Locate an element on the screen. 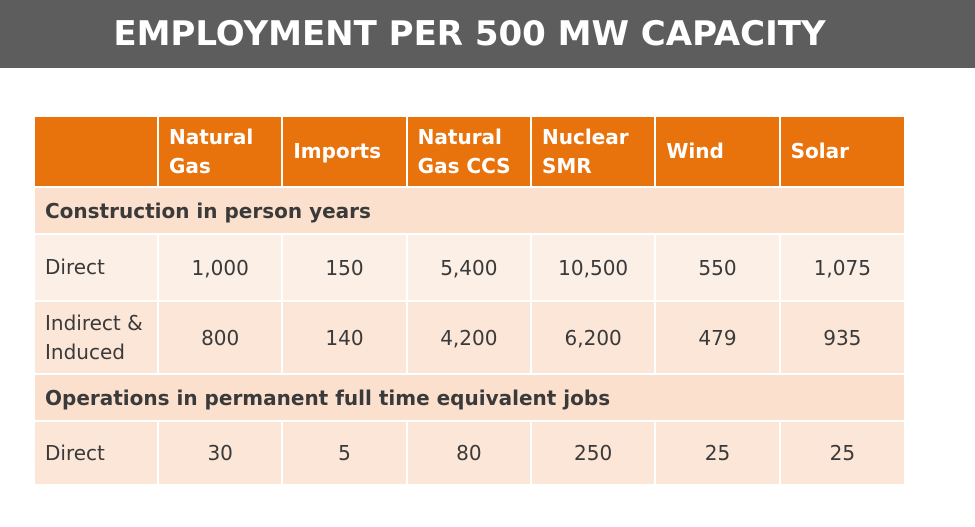 The width and height of the screenshot is (975, 527). table-cell: 1,000 is located at coordinates (219, 267).